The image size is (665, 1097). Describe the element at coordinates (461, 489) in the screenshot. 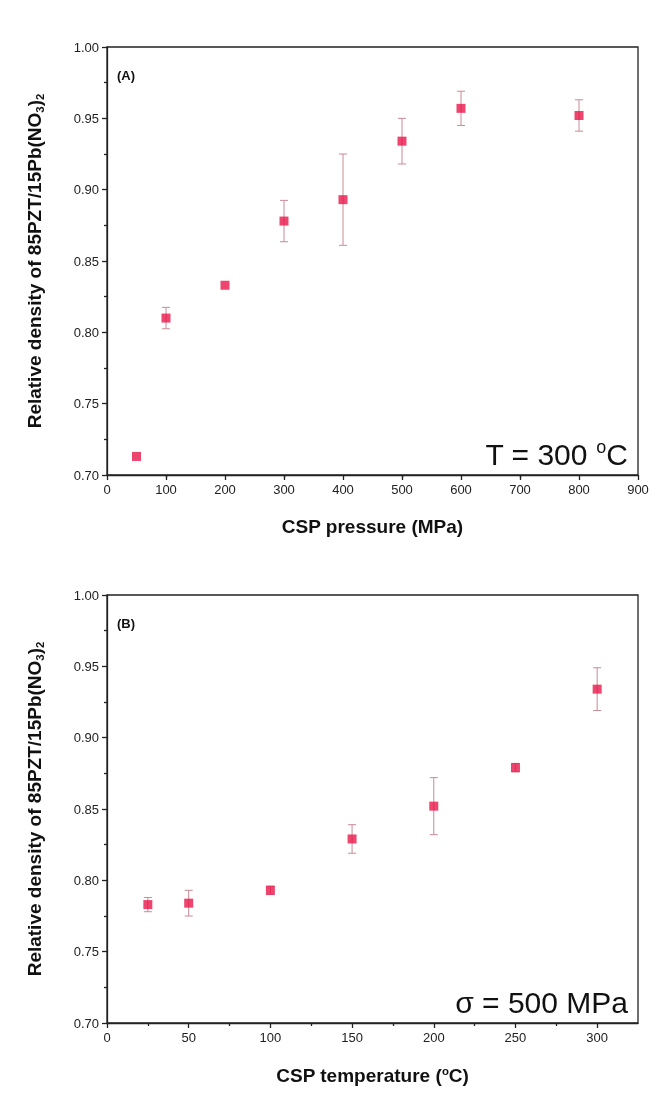

I see `x-tick-label: 600` at that location.